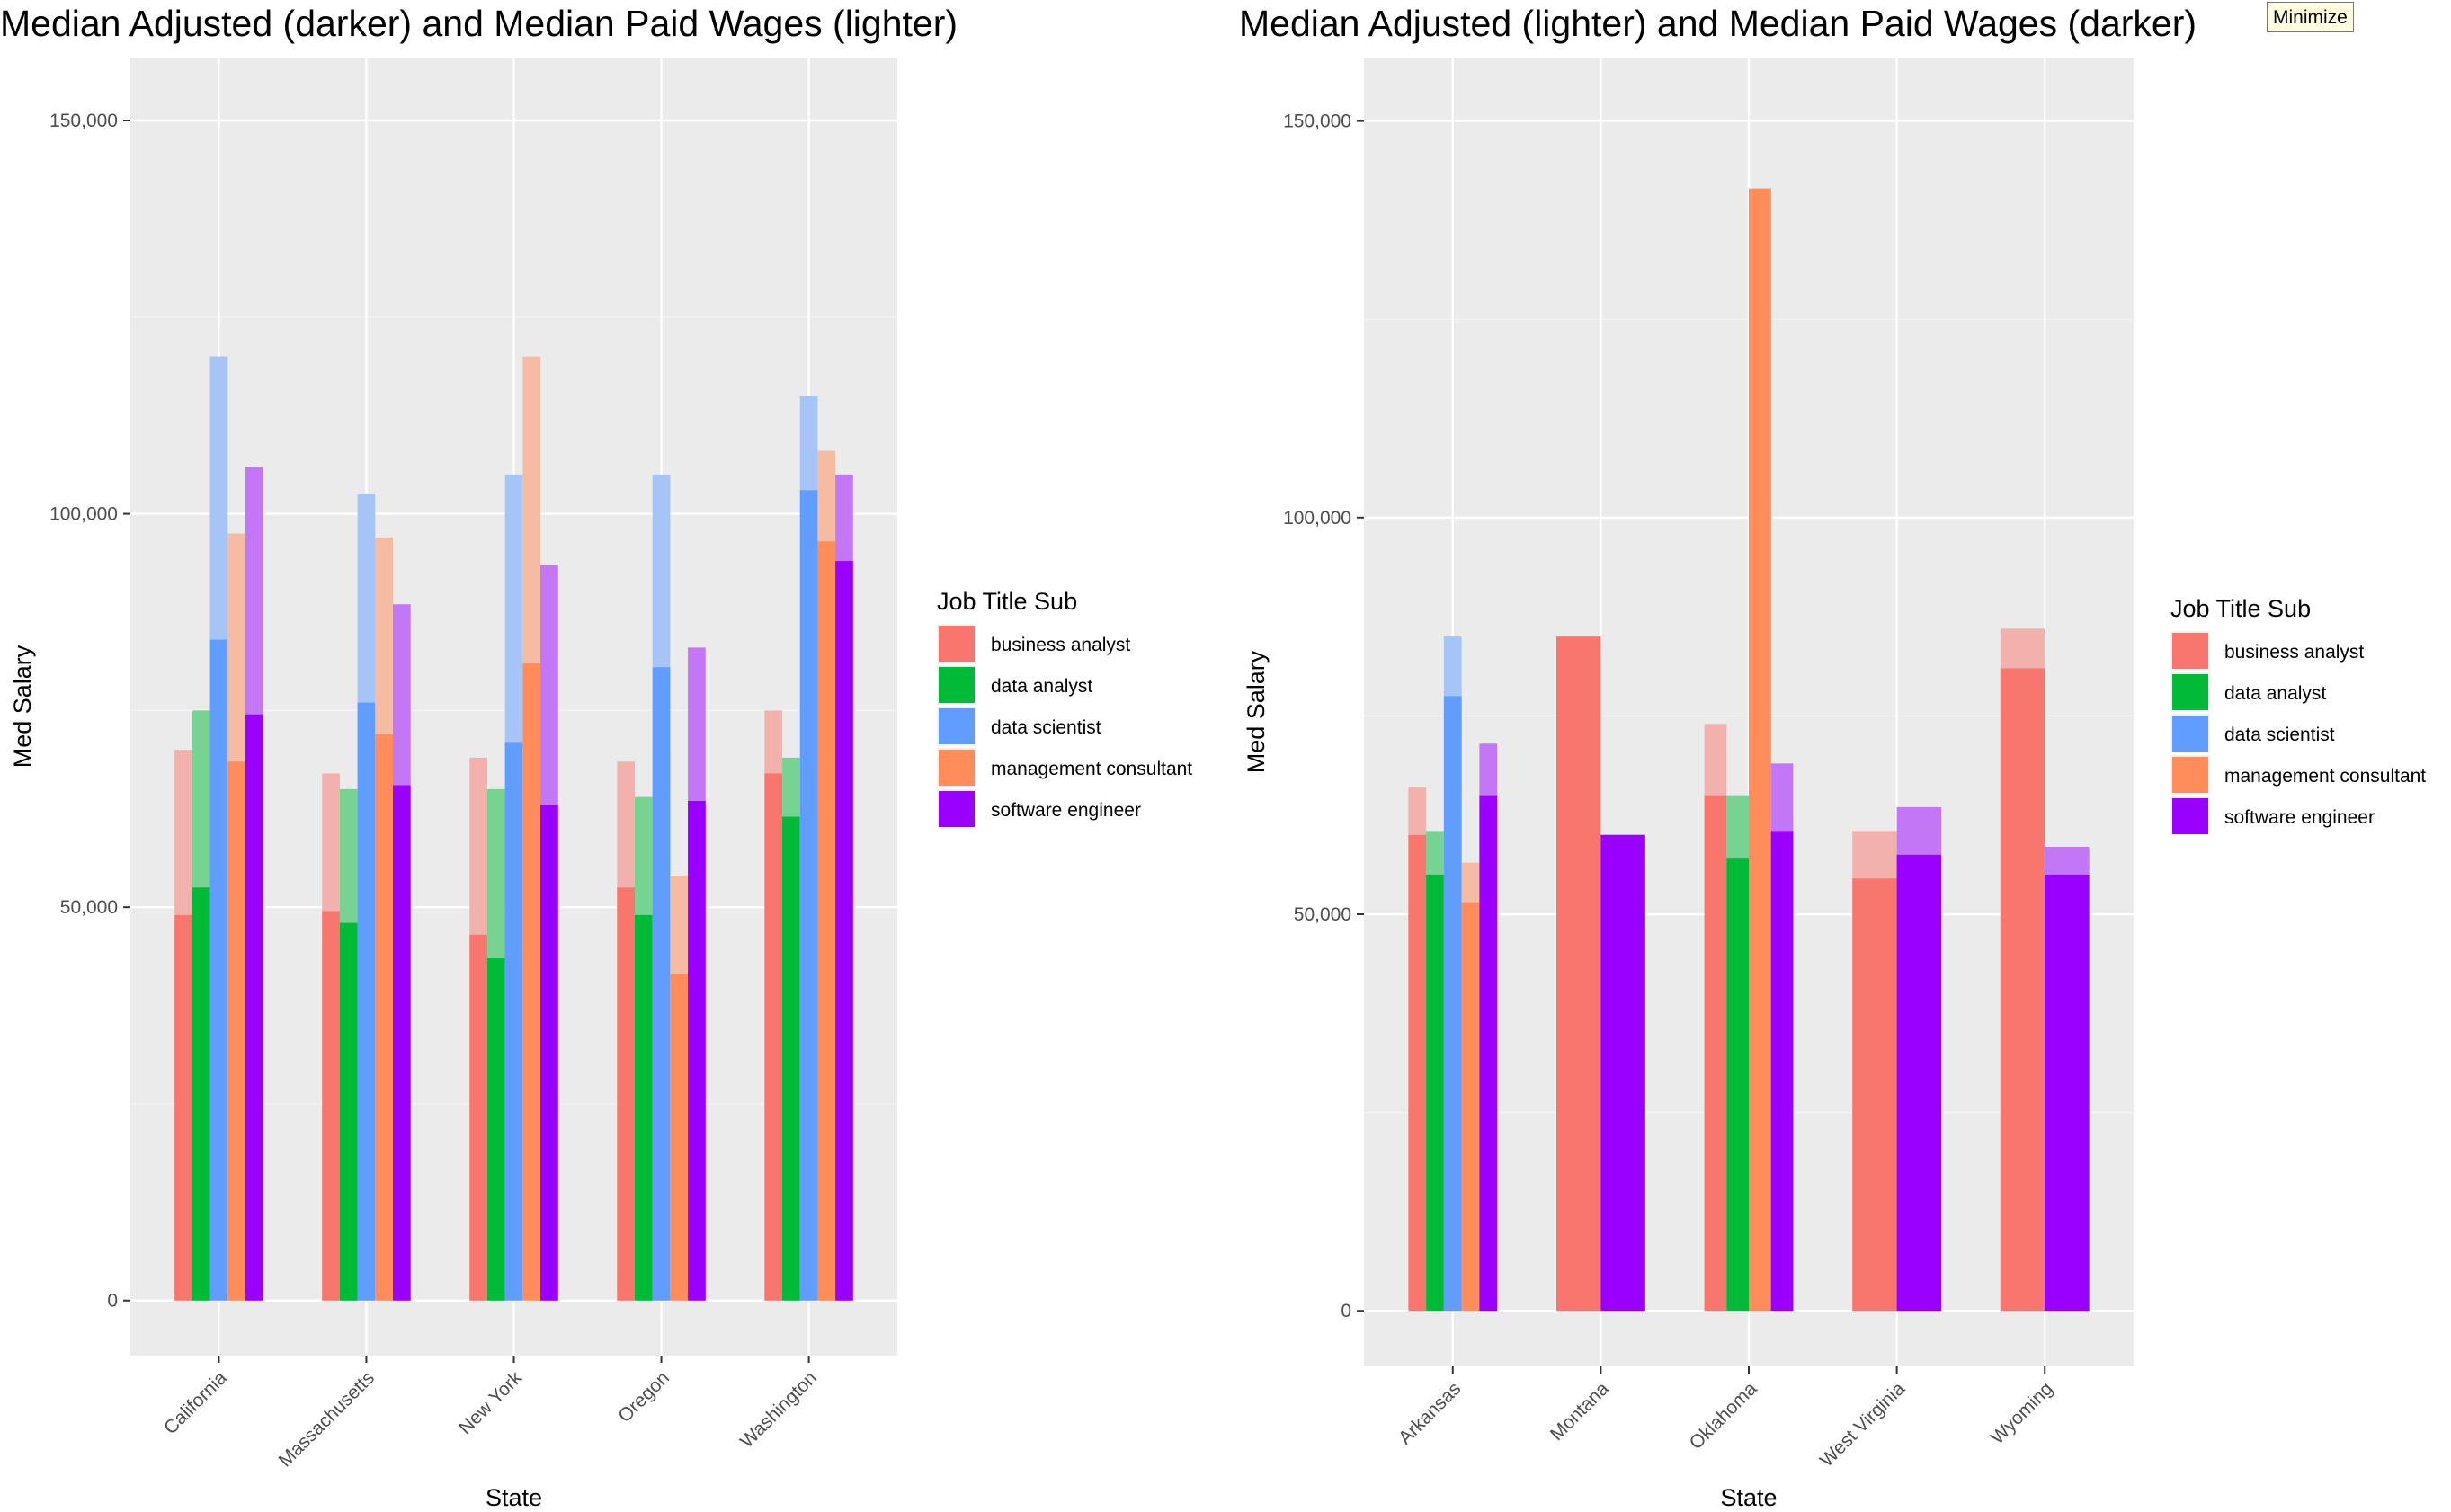 Image resolution: width=2451 pixels, height=1512 pixels. What do you see at coordinates (1723, 1416) in the screenshot?
I see `x-tick-label: Oklahoma` at bounding box center [1723, 1416].